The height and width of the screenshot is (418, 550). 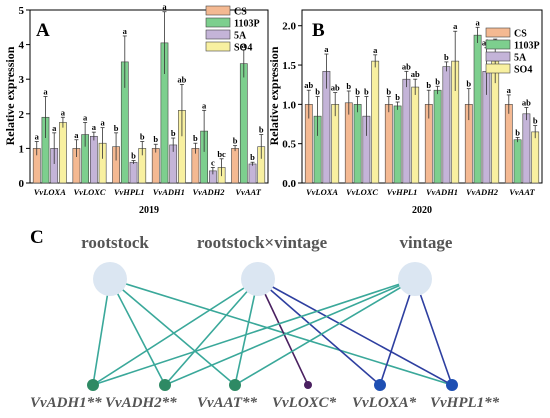 I want to click on panel-b-y-tick-label: 1.5, so click(x=289, y=66).